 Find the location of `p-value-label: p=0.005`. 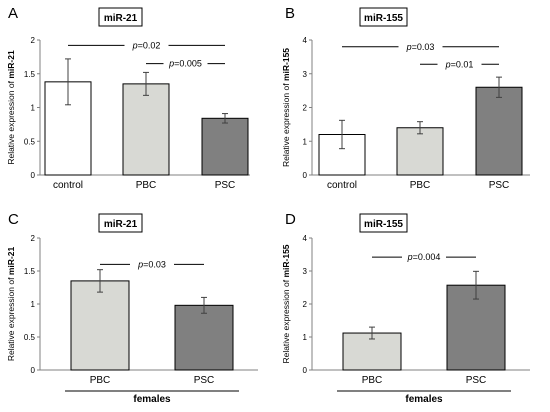

p-value-label: p=0.005 is located at coordinates (185, 64).